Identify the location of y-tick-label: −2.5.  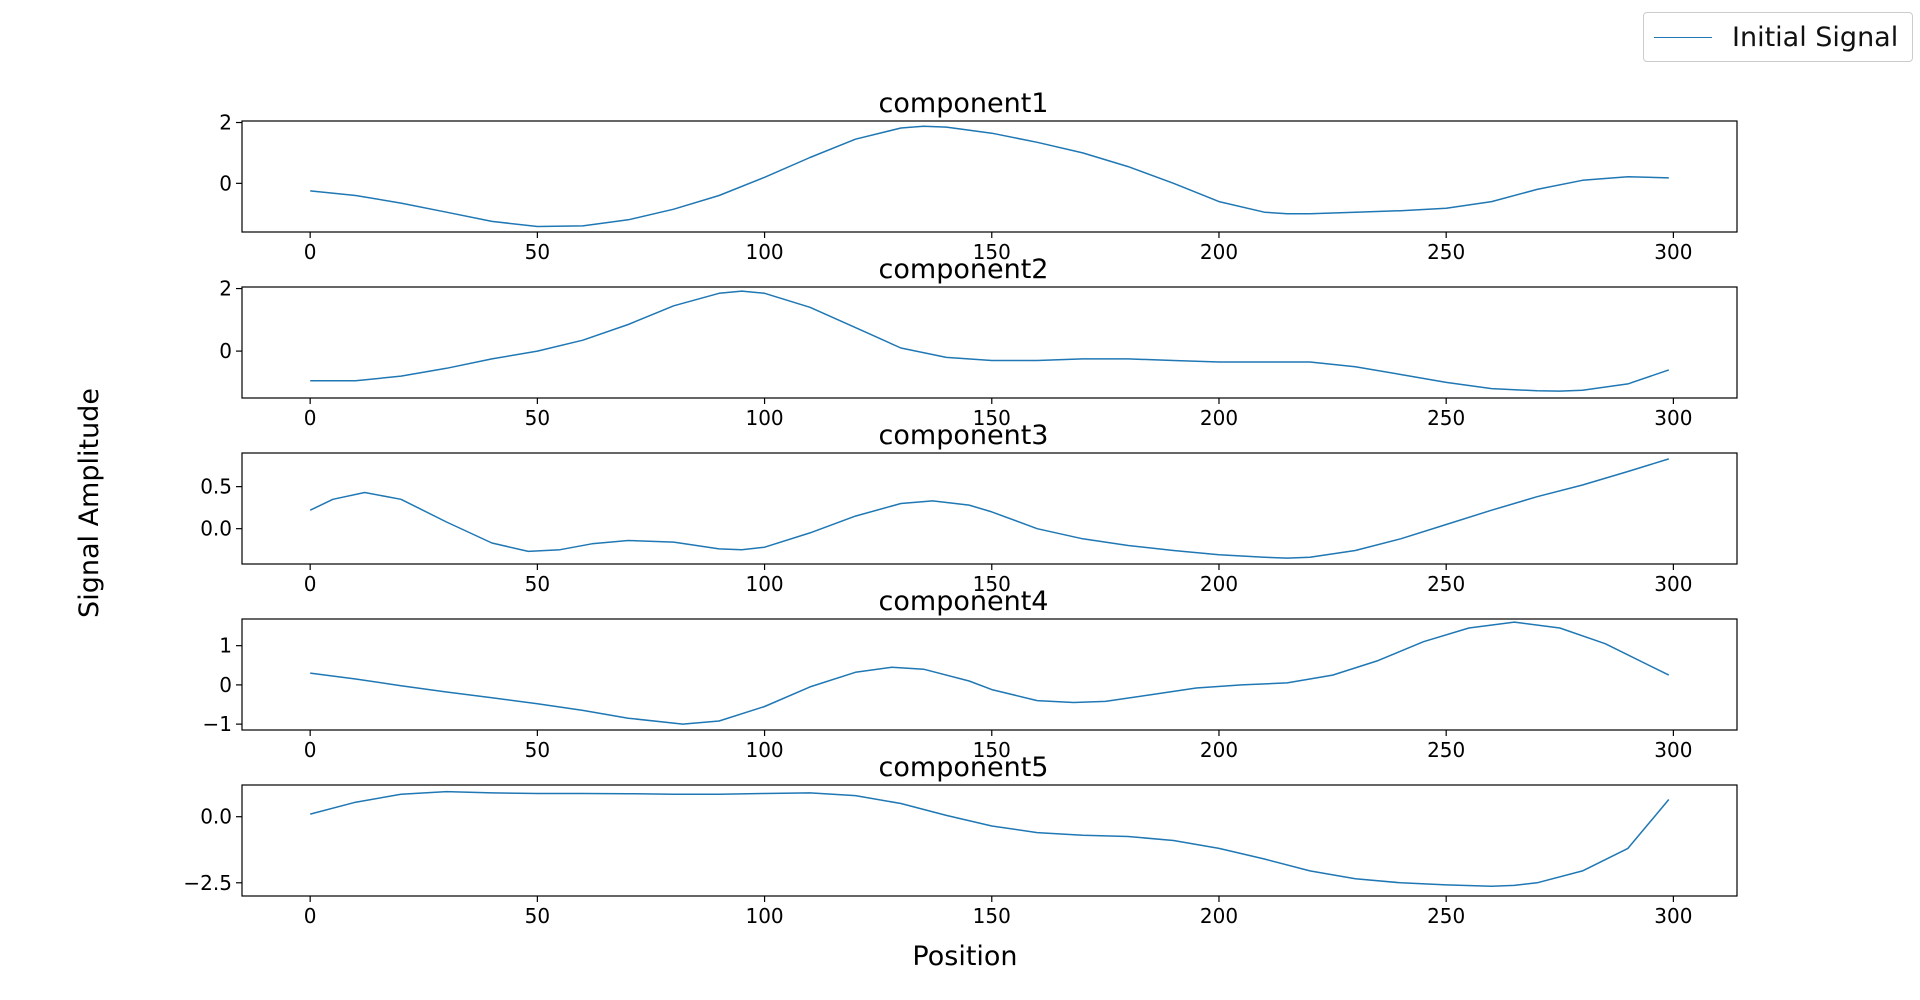
(207, 883).